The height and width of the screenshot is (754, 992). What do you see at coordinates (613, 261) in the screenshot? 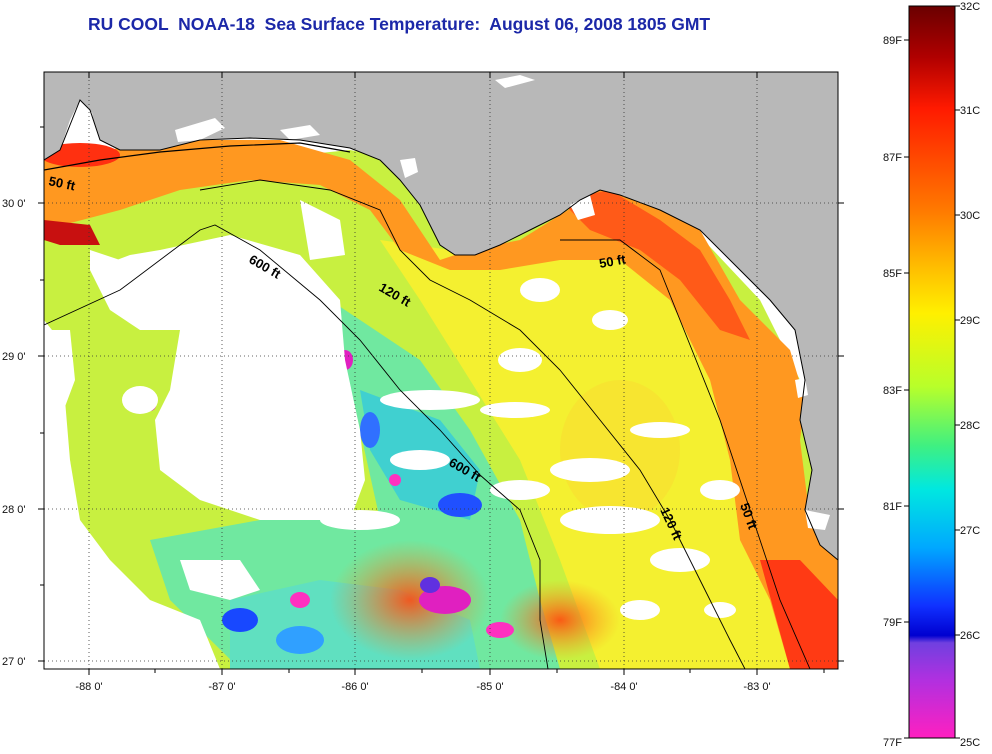
I see `contour-label-50ft-bigbend: 50 ft` at bounding box center [613, 261].